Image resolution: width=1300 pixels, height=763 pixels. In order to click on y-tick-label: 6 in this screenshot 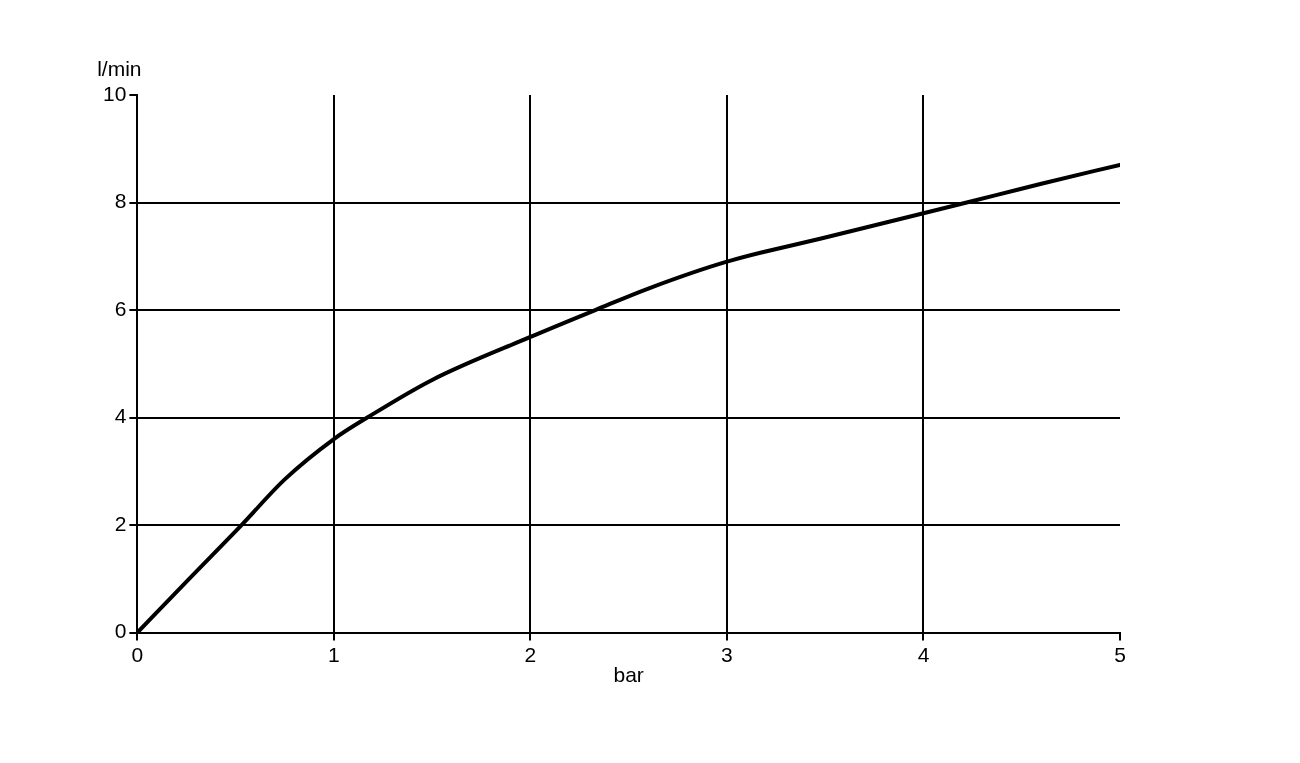, I will do `click(120, 308)`.